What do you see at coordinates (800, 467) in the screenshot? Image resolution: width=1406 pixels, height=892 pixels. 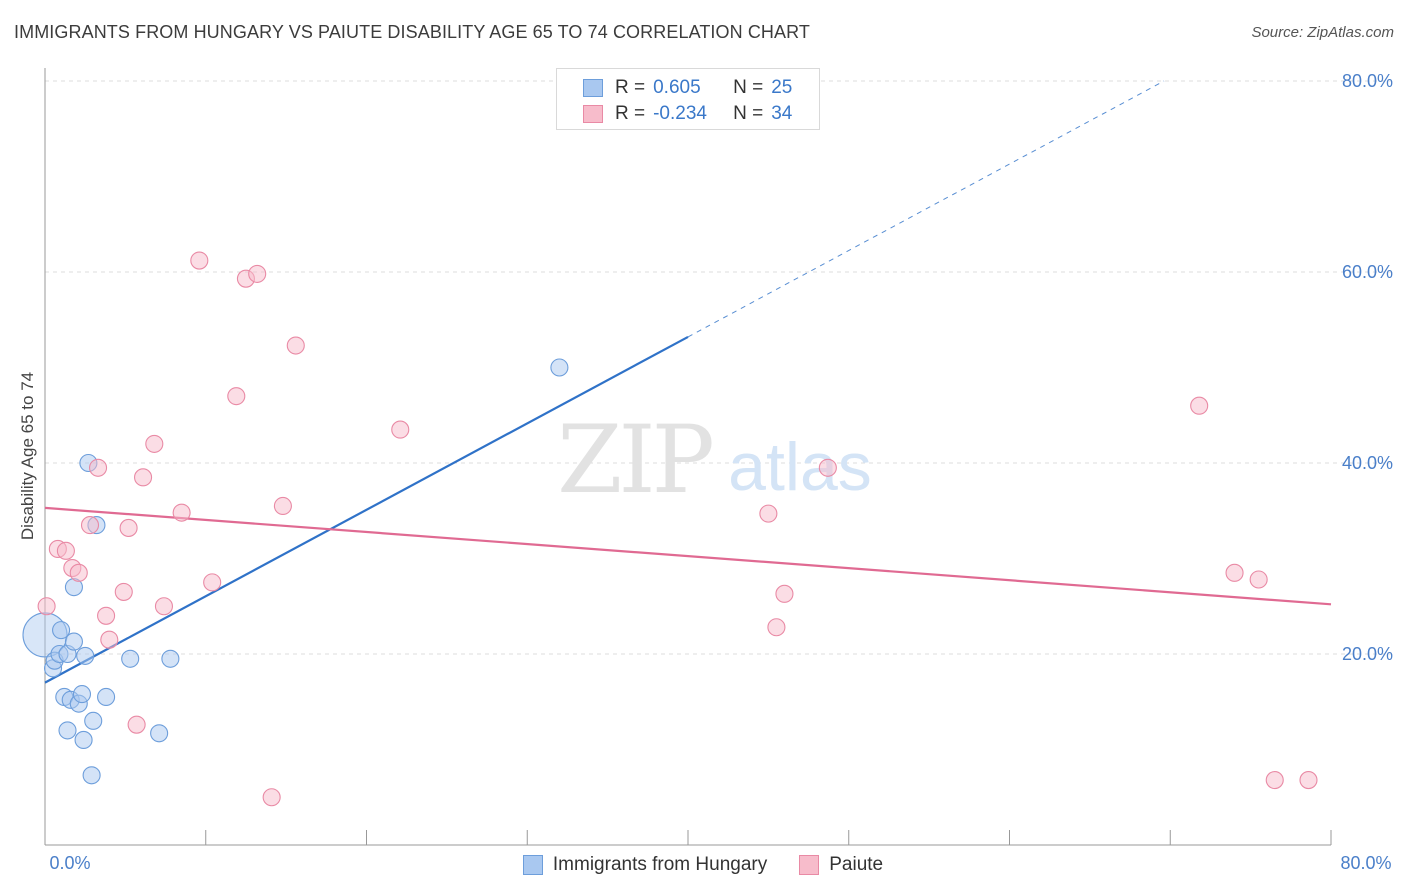 I see `watermark-atlas: atlas` at bounding box center [800, 467].